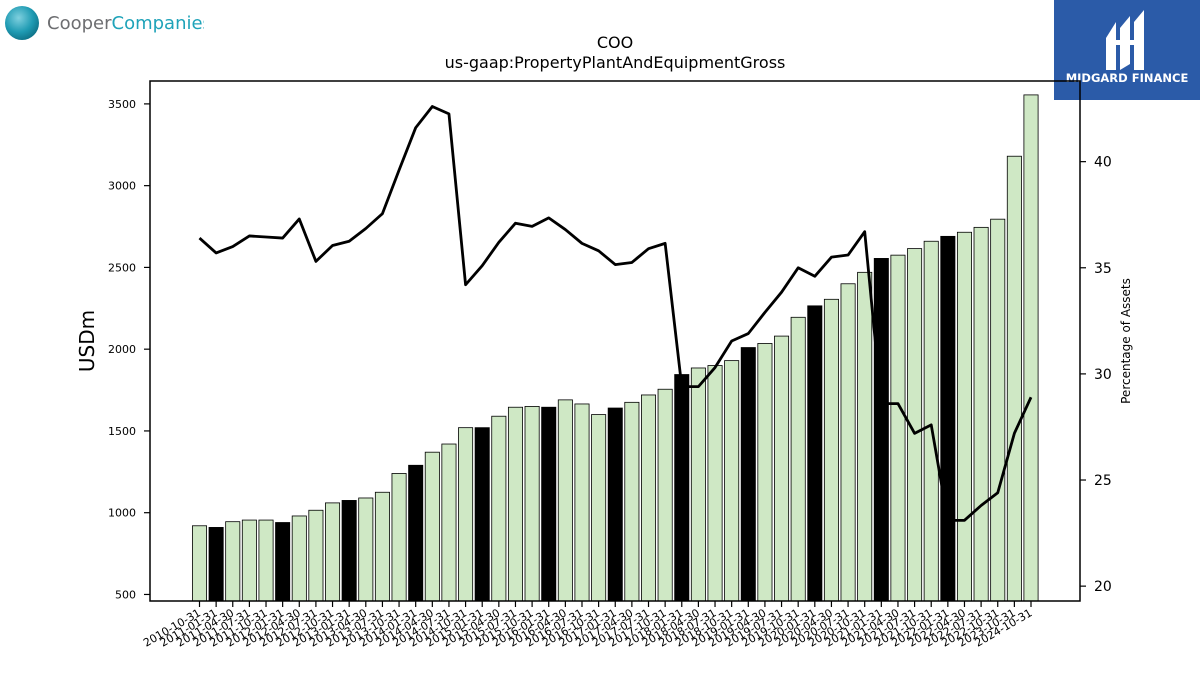 The image size is (1200, 675). I want to click on midgard-emblem-icon, so click(1125, 40).